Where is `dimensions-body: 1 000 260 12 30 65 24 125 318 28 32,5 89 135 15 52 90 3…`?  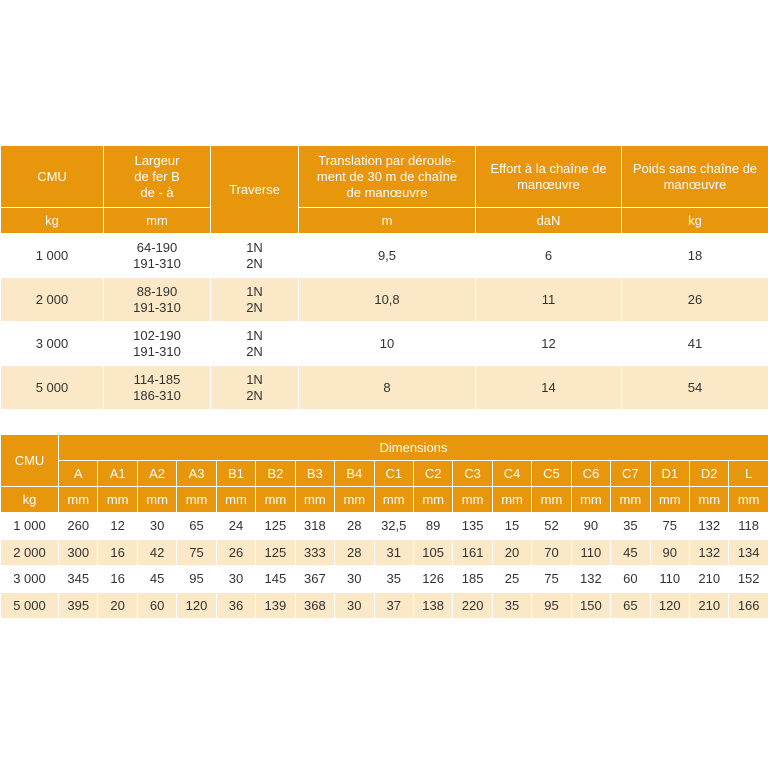
dimensions-body: 1 000 260 12 30 65 24 125 318 28 32,5 89 135 15 52 90 3… is located at coordinates (384, 565).